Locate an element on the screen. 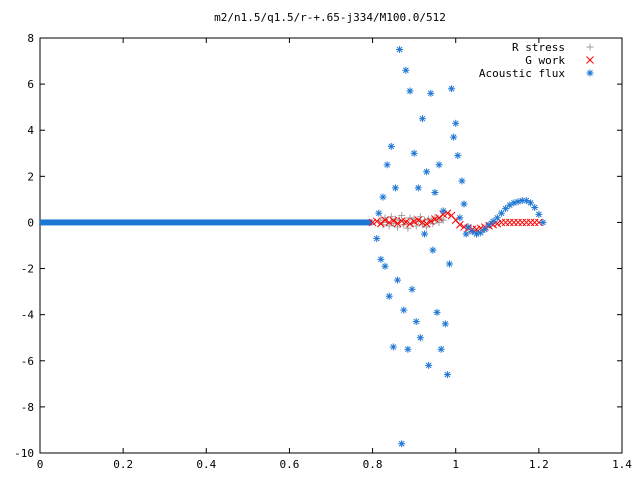 Image resolution: width=640 pixels, height=480 pixels. y-tick-label: -6 is located at coordinates (27, 361).